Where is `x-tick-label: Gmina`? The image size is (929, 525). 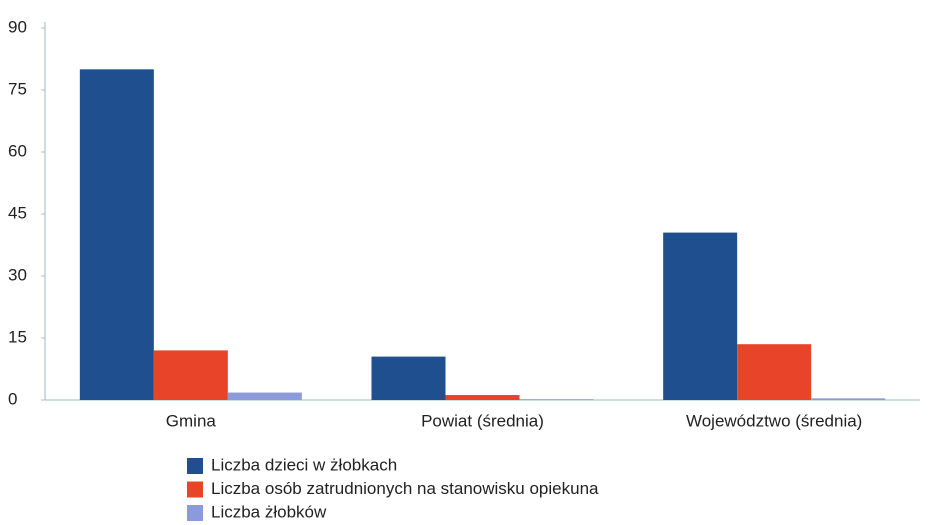
x-tick-label: Gmina is located at coordinates (191, 420).